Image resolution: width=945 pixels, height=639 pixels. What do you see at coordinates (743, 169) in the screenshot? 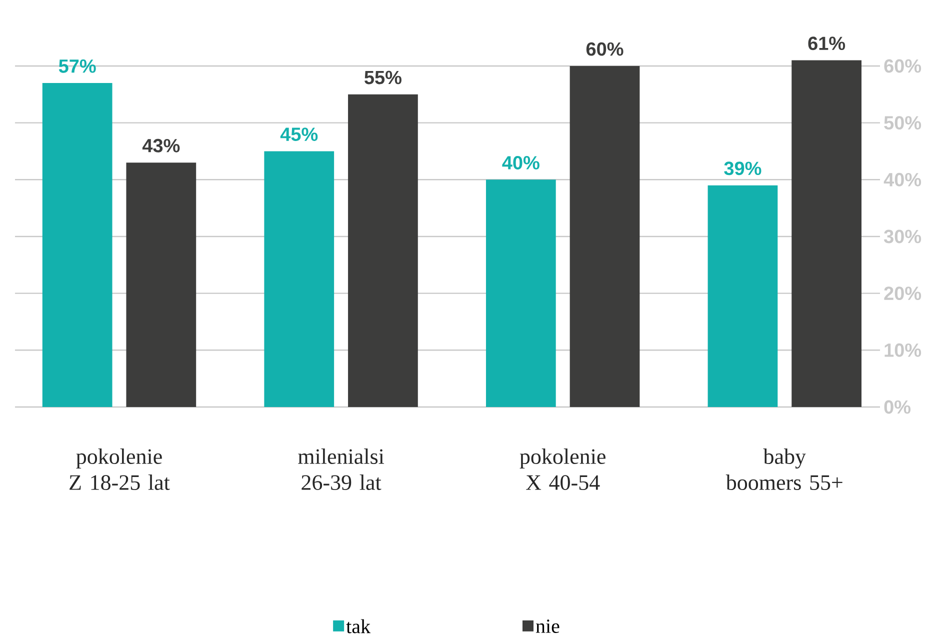
I see `data-label: 39%` at bounding box center [743, 169].